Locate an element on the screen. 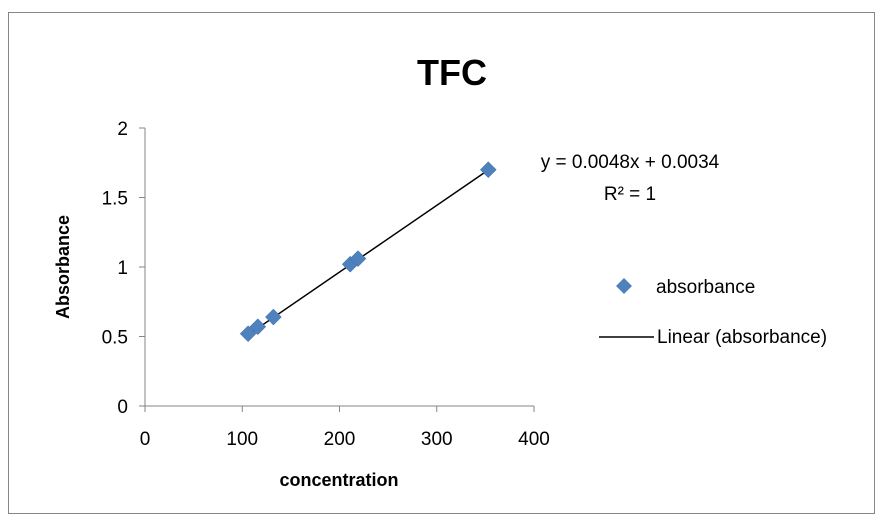 The image size is (884, 521). x-tick-label: 100 is located at coordinates (242, 439).